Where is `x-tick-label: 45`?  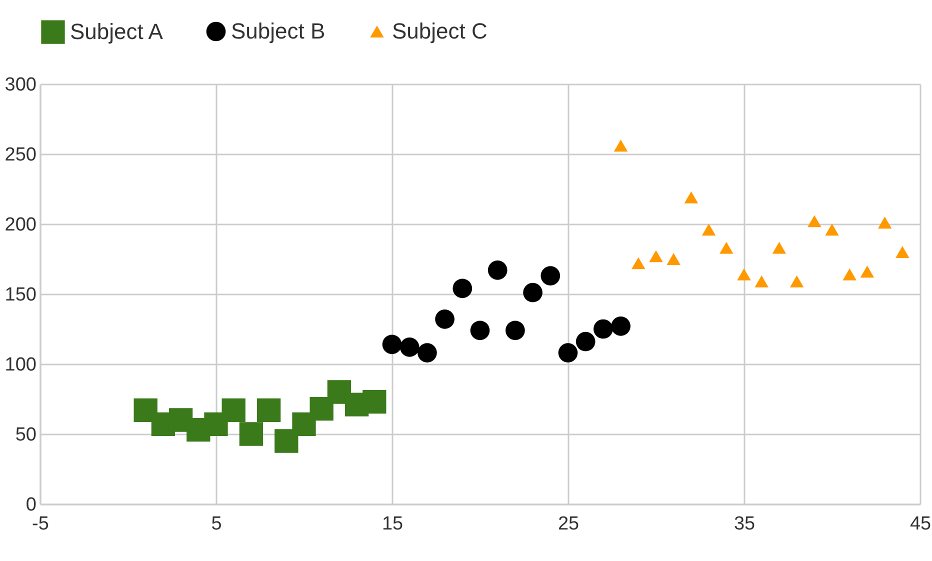
x-tick-label: 45 is located at coordinates (921, 524).